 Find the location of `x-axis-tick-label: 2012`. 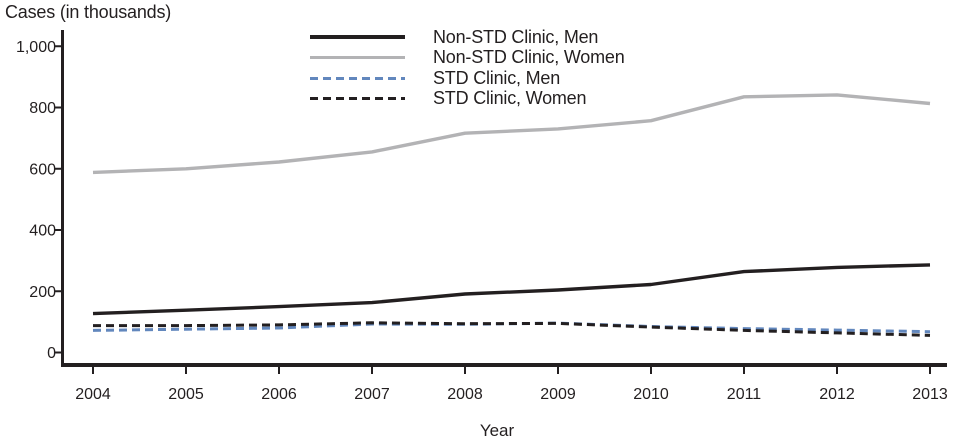

x-axis-tick-label: 2012 is located at coordinates (837, 394).